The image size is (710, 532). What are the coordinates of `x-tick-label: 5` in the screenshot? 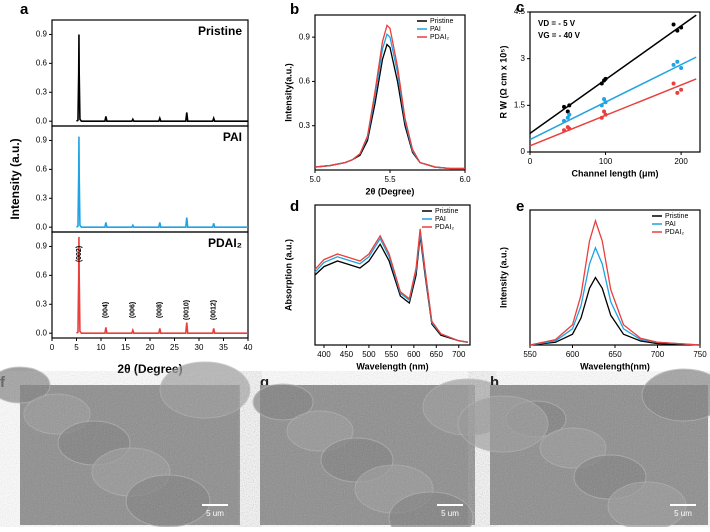 It's located at (76, 347).